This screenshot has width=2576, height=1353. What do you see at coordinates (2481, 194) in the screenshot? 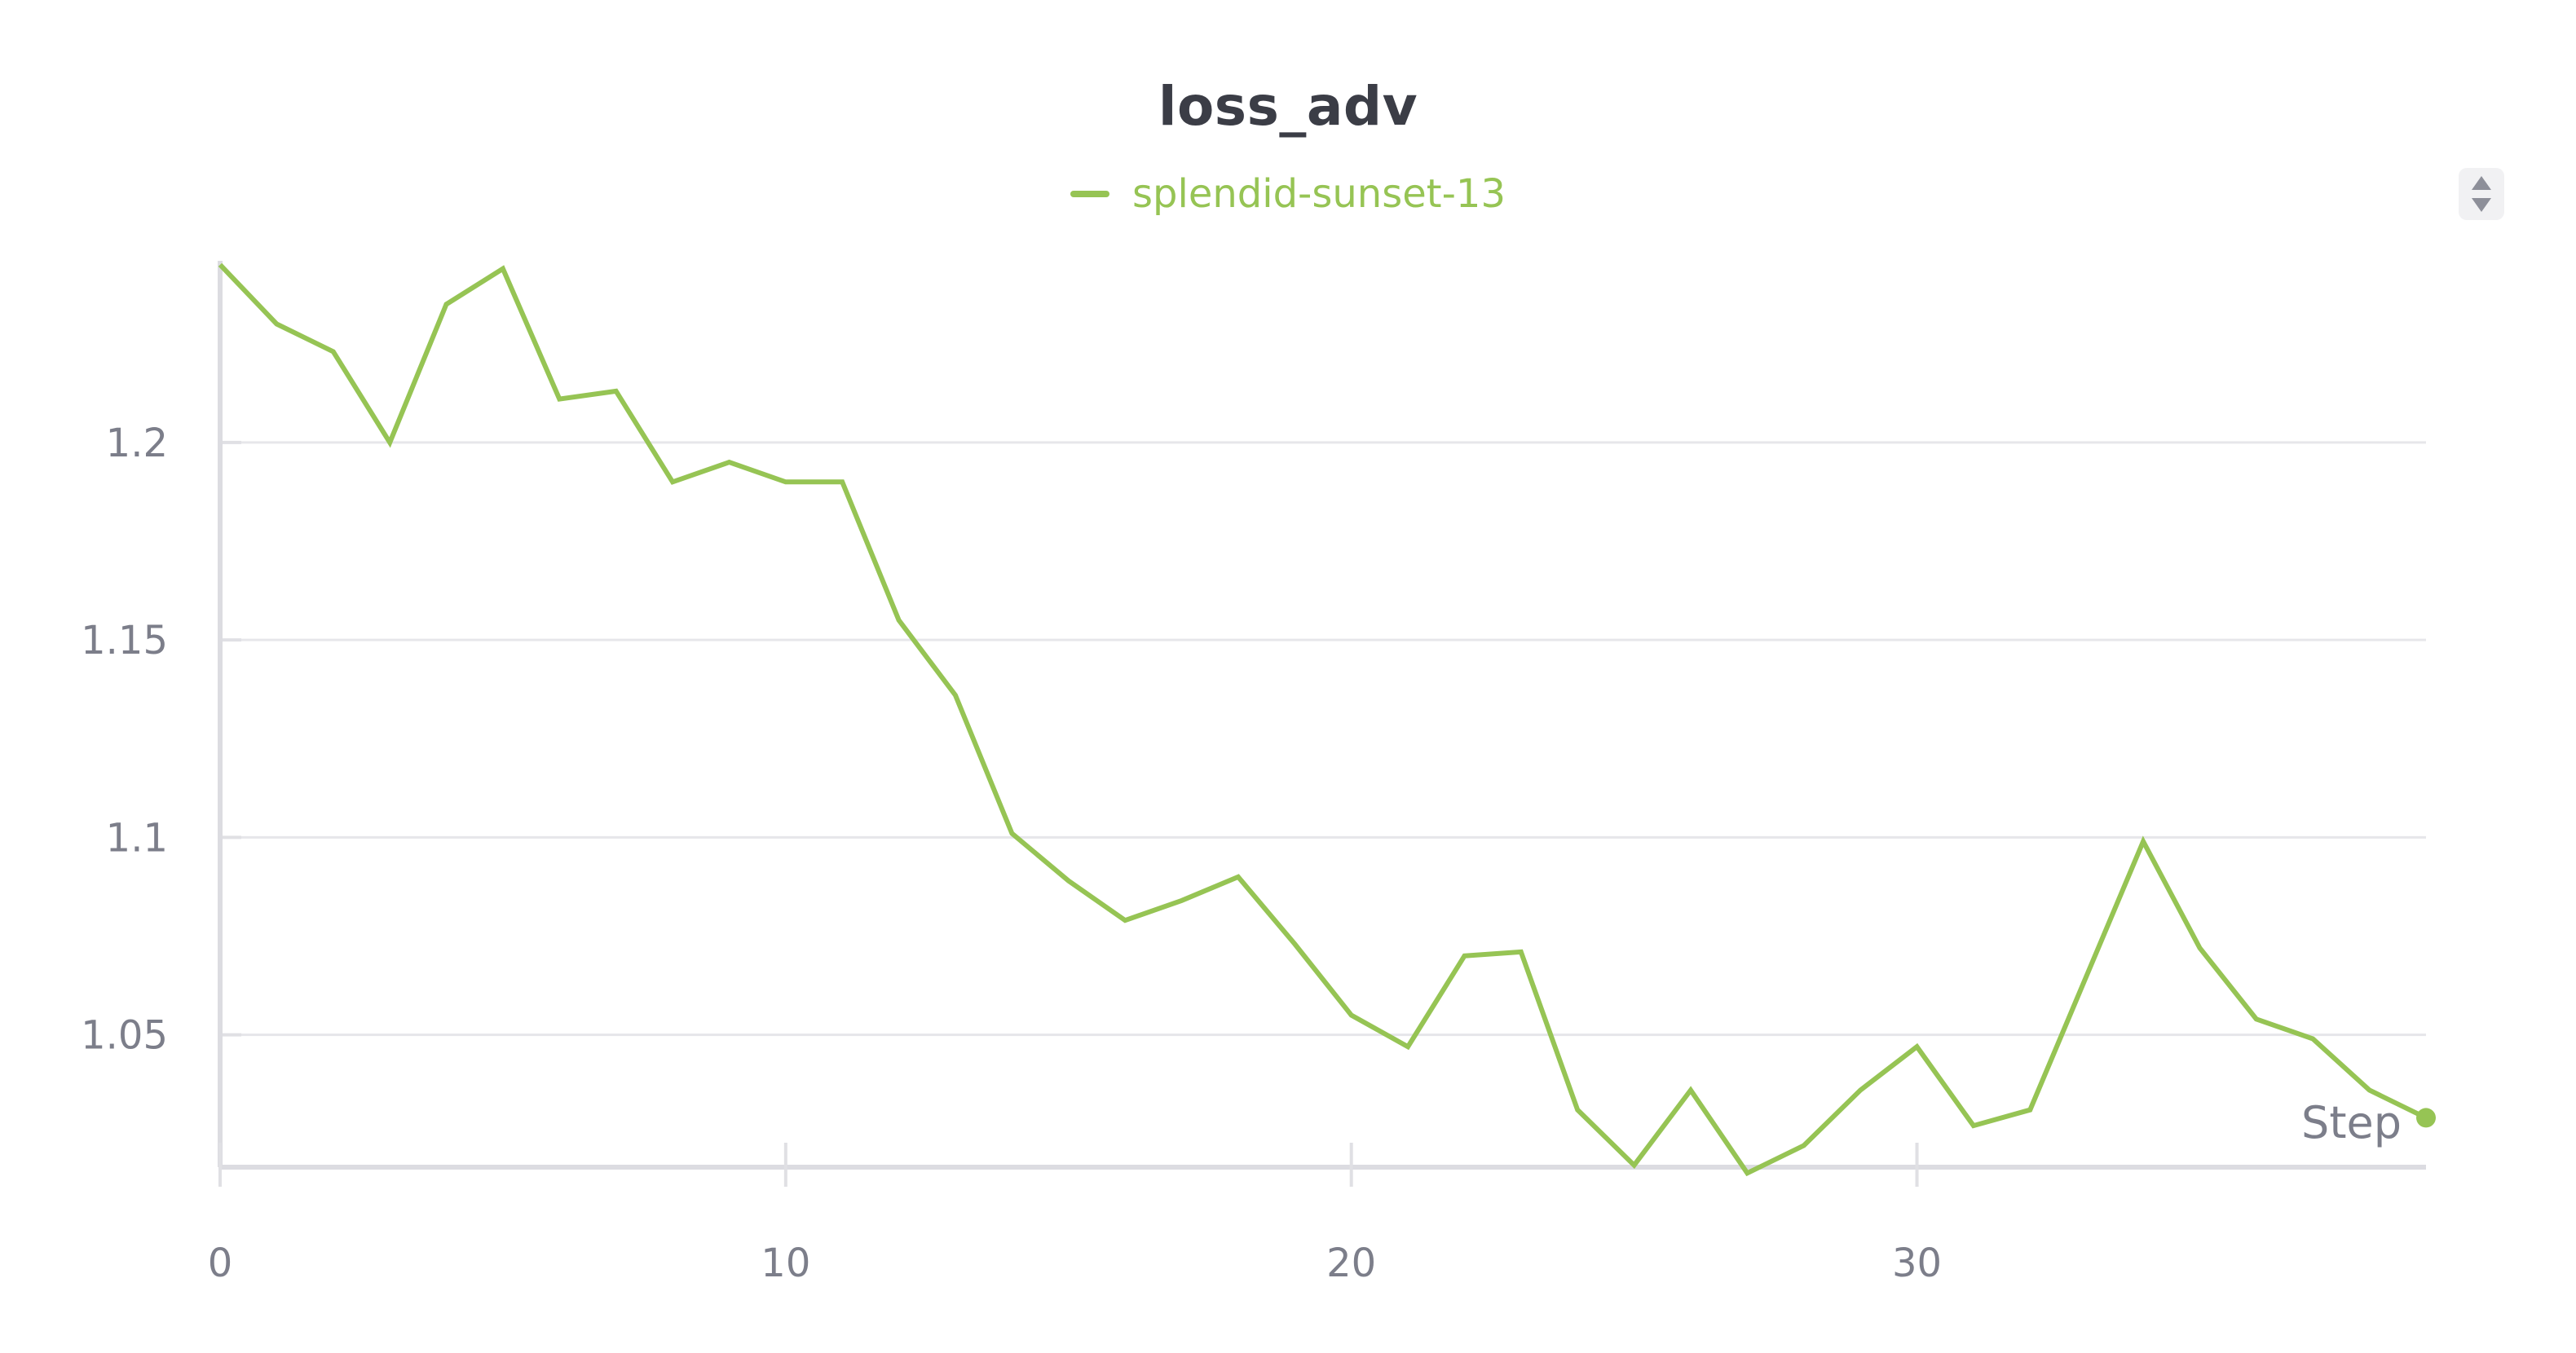
I see `sort-arrows-icon` at bounding box center [2481, 194].